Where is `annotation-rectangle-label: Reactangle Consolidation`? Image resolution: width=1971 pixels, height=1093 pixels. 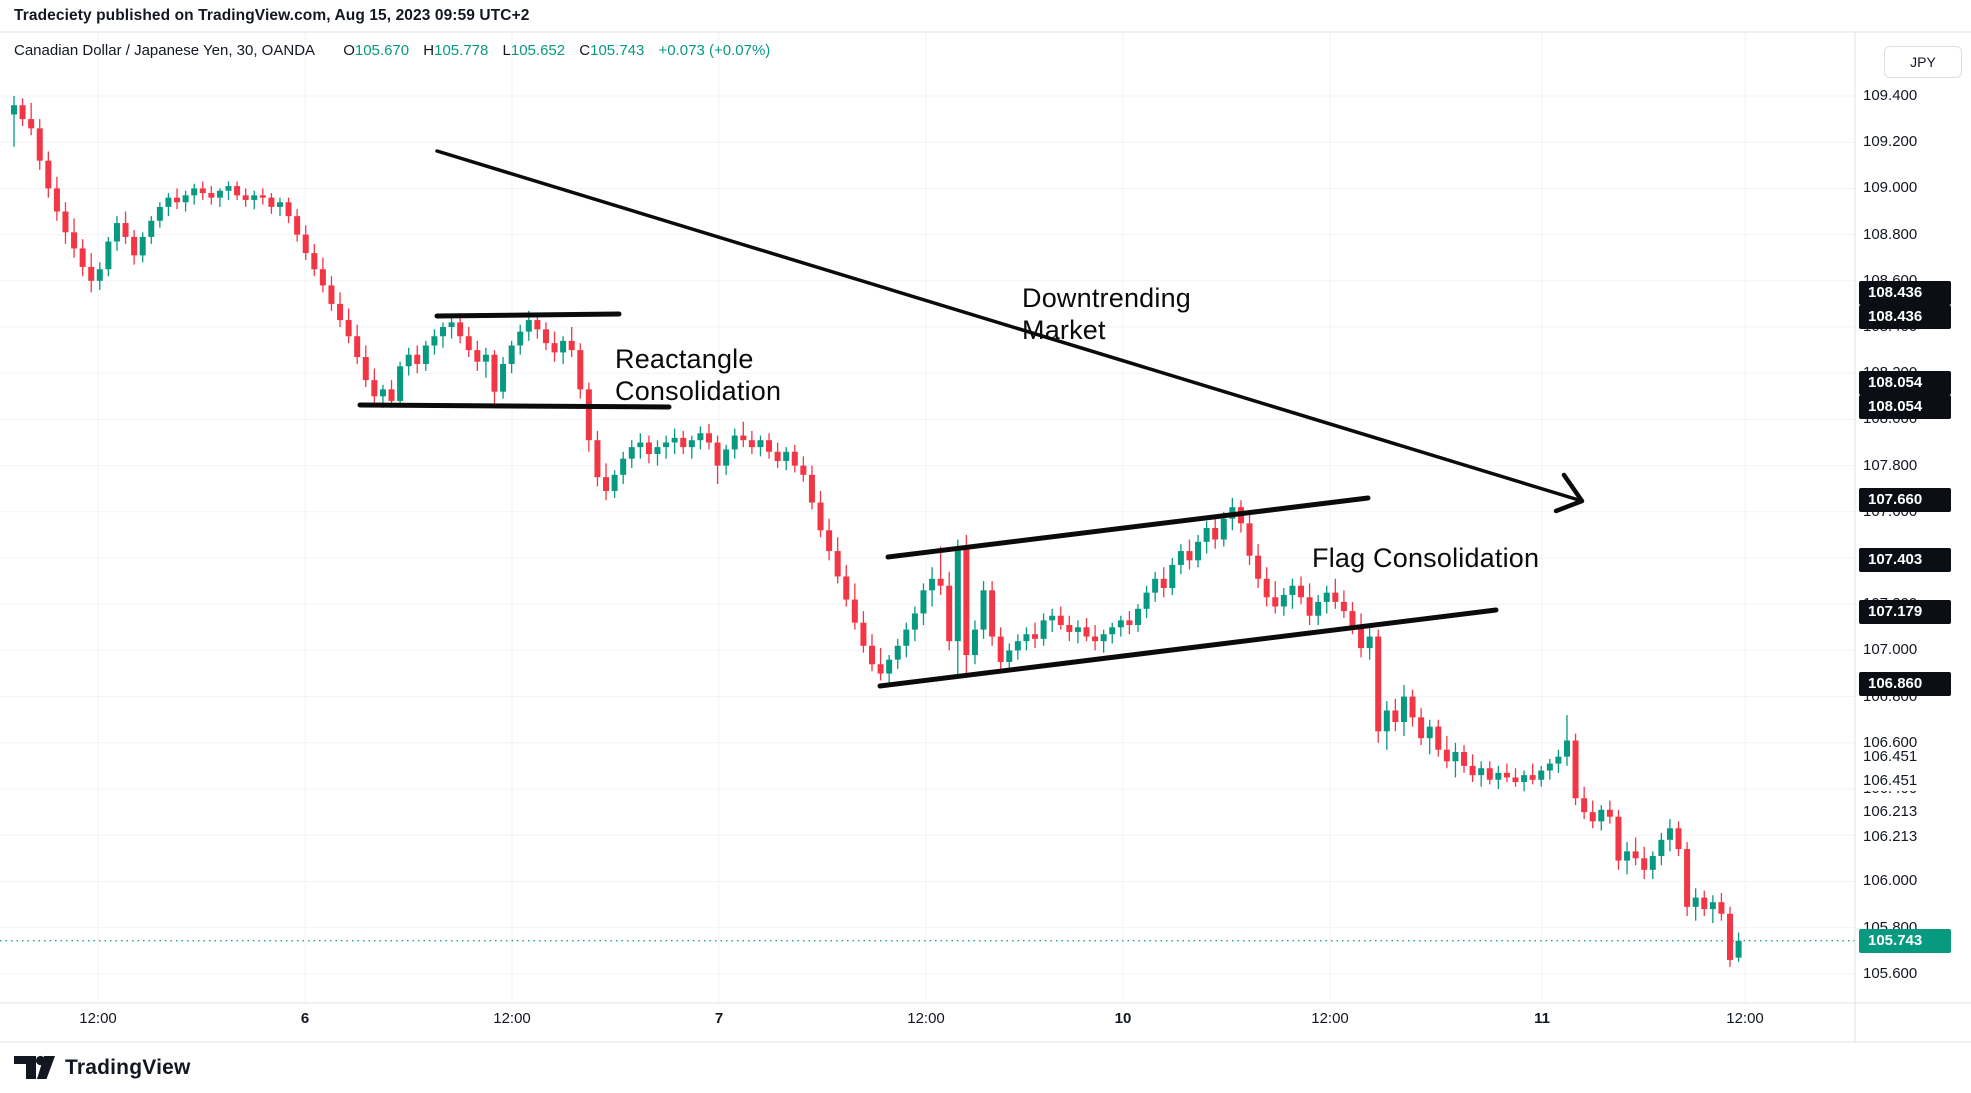 annotation-rectangle-label: Reactangle Consolidation is located at coordinates (698, 375).